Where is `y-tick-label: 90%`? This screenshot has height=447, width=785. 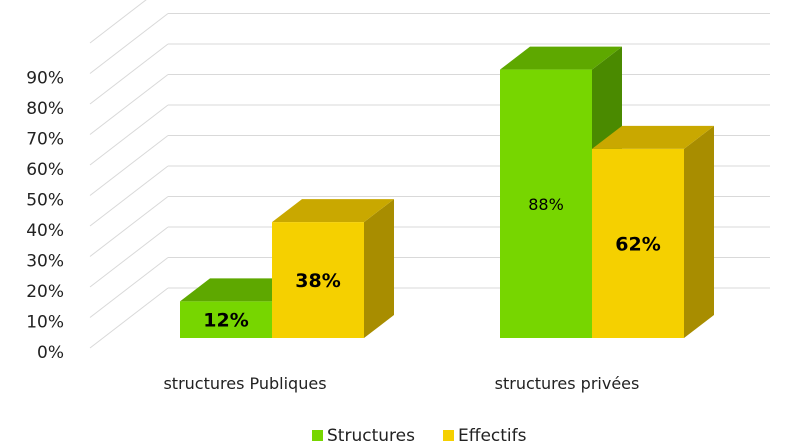
y-tick-label: 90% is located at coordinates (45, 79).